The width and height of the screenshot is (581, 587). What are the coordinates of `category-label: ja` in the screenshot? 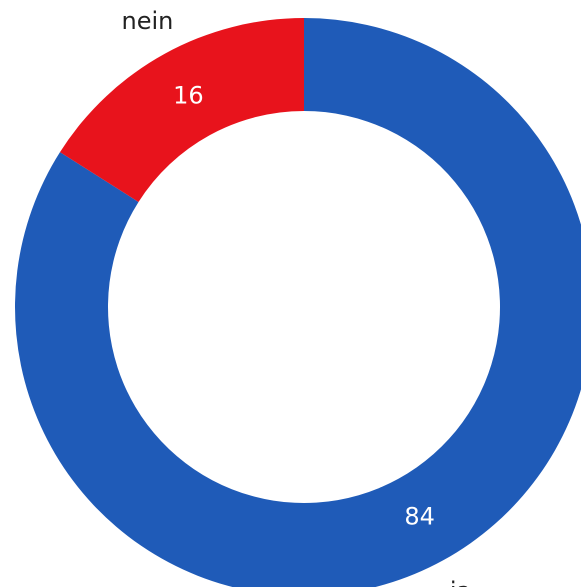 It's located at (460, 582).